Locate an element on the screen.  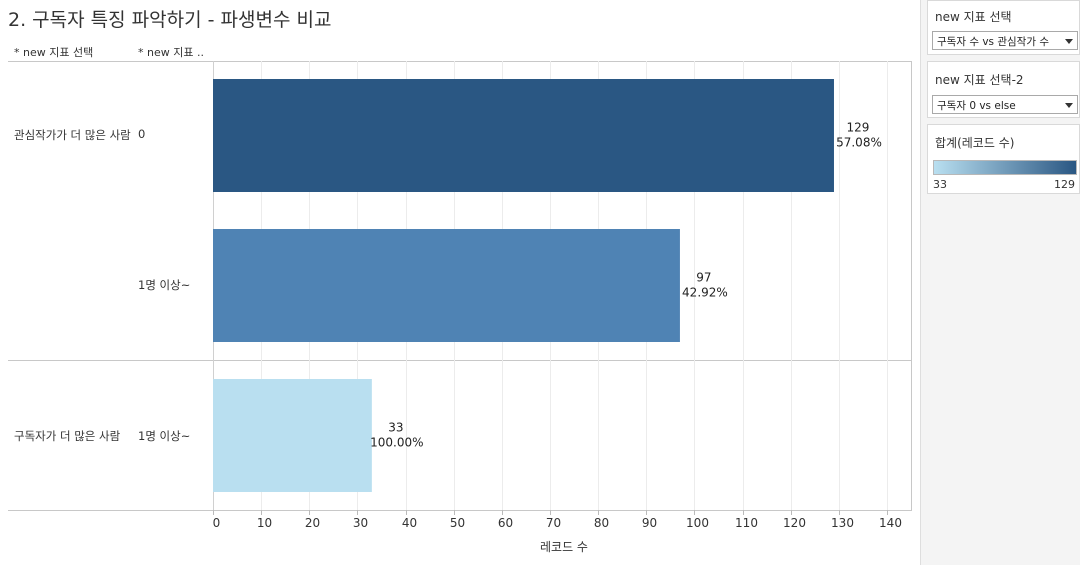
x-tick-label: 110 is located at coordinates (746, 523).